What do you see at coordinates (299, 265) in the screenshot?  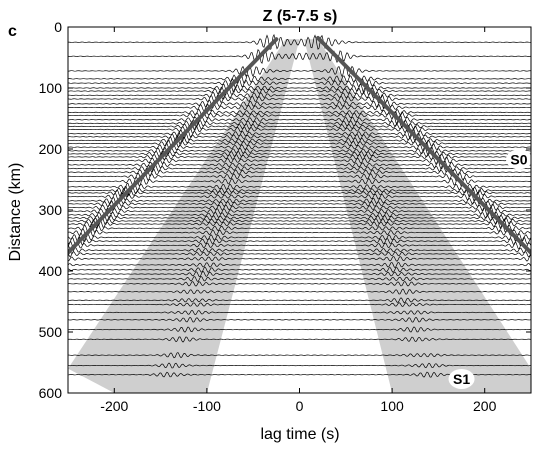 I see `trace-390km` at bounding box center [299, 265].